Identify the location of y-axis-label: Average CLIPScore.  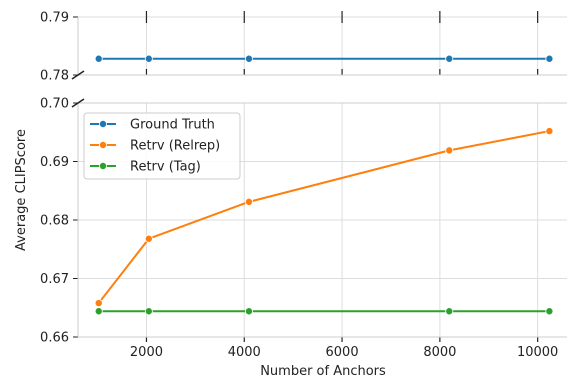
(21, 190).